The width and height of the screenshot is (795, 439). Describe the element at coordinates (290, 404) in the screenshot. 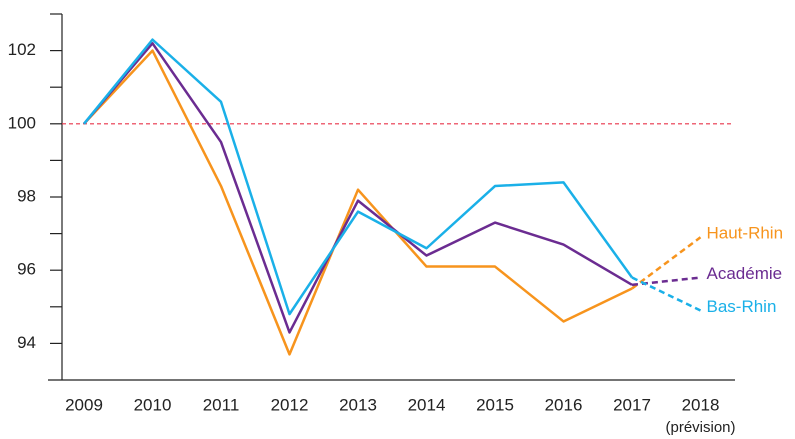

I see `x-tick-label: 2012` at that location.